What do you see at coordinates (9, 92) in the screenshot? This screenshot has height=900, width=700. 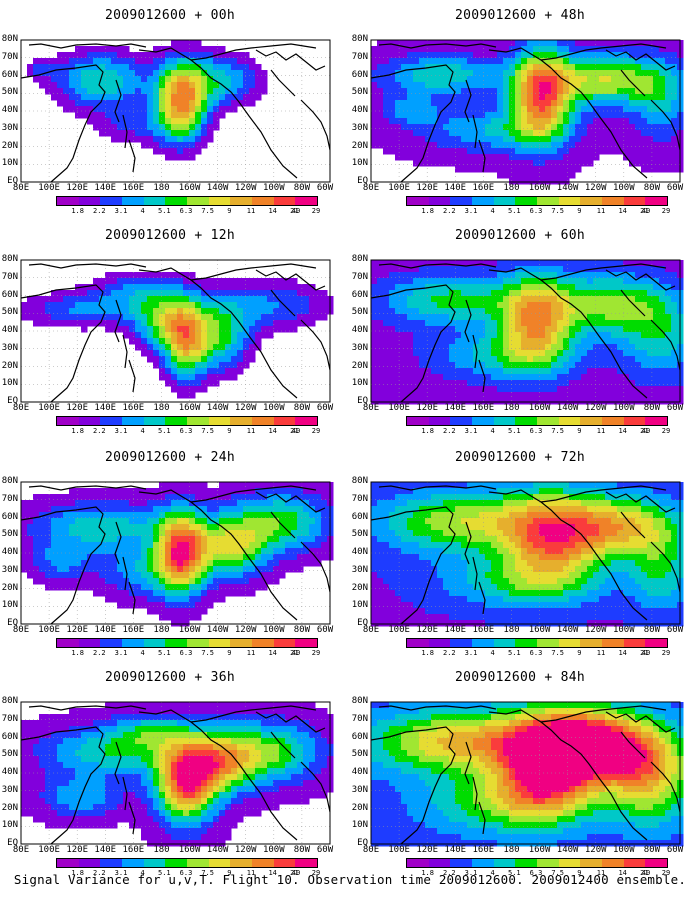 I see `y-tick-label: 50N` at bounding box center [9, 92].